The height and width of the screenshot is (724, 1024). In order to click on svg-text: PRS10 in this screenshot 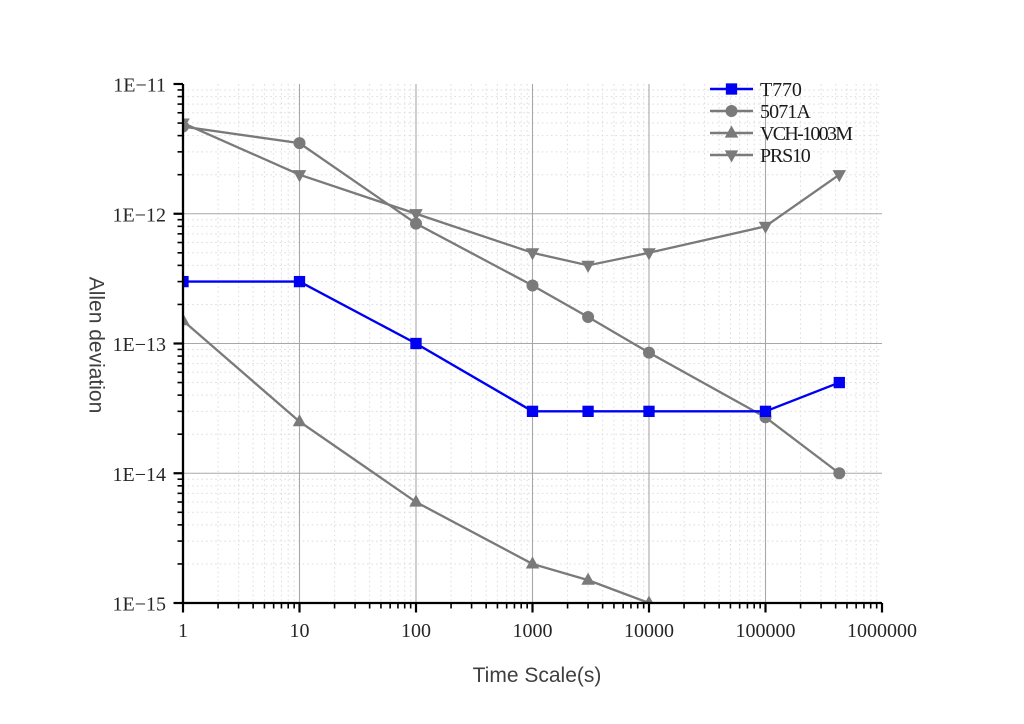, I will do `click(785, 156)`.